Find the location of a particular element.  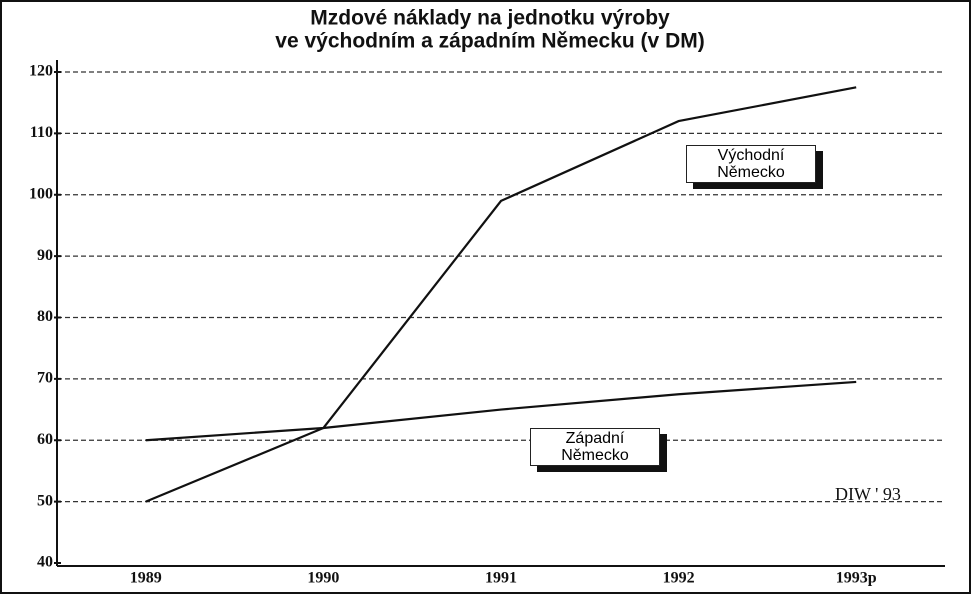

y-tick-label: 120 is located at coordinates (41, 71).